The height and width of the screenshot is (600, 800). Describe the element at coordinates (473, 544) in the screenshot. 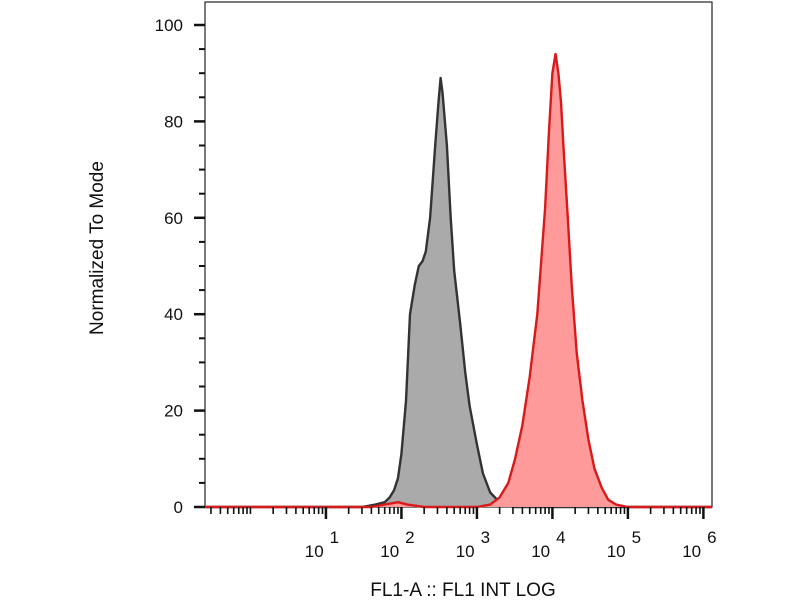

I see `x-tick-label: 10³` at that location.